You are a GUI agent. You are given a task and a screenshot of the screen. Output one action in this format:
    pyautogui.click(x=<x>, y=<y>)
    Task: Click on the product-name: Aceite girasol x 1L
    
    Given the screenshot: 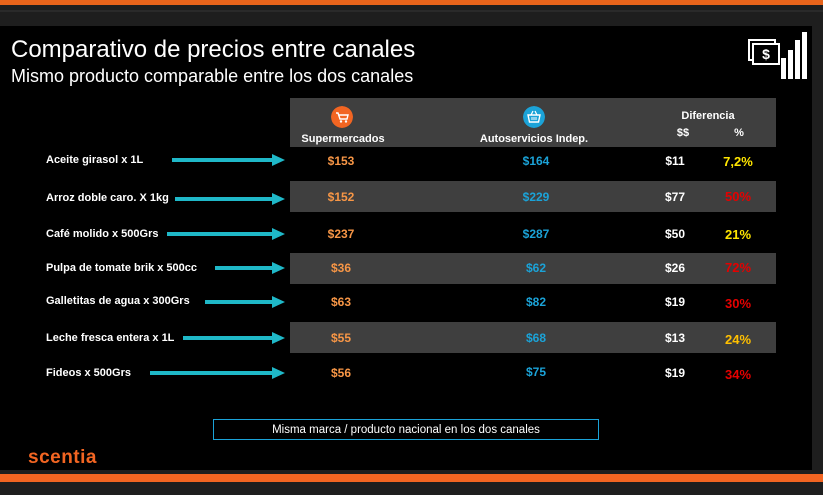 What is the action you would take?
    pyautogui.click(x=95, y=160)
    